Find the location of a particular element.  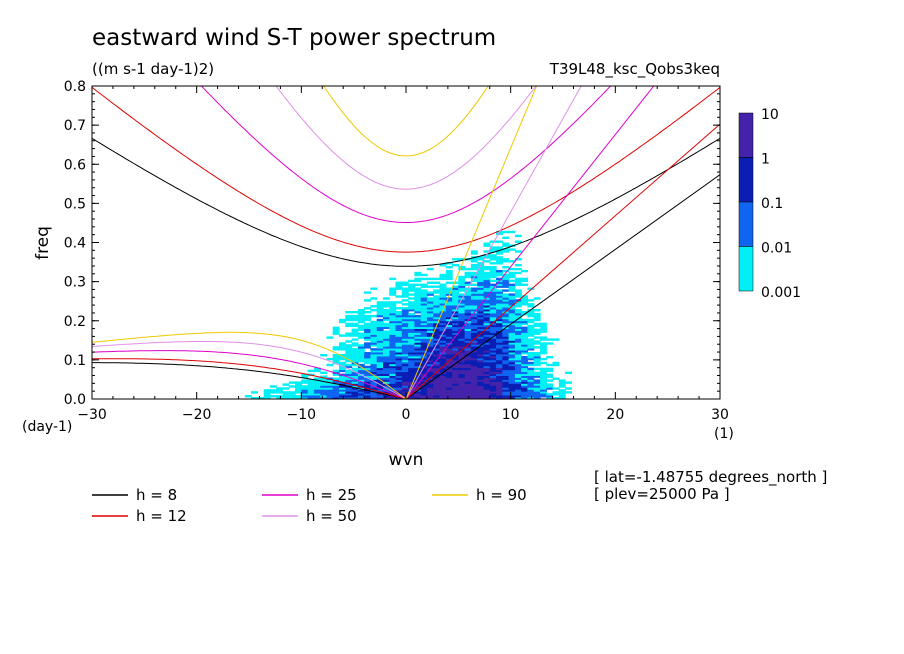

x-tick-label: 30 is located at coordinates (720, 415).